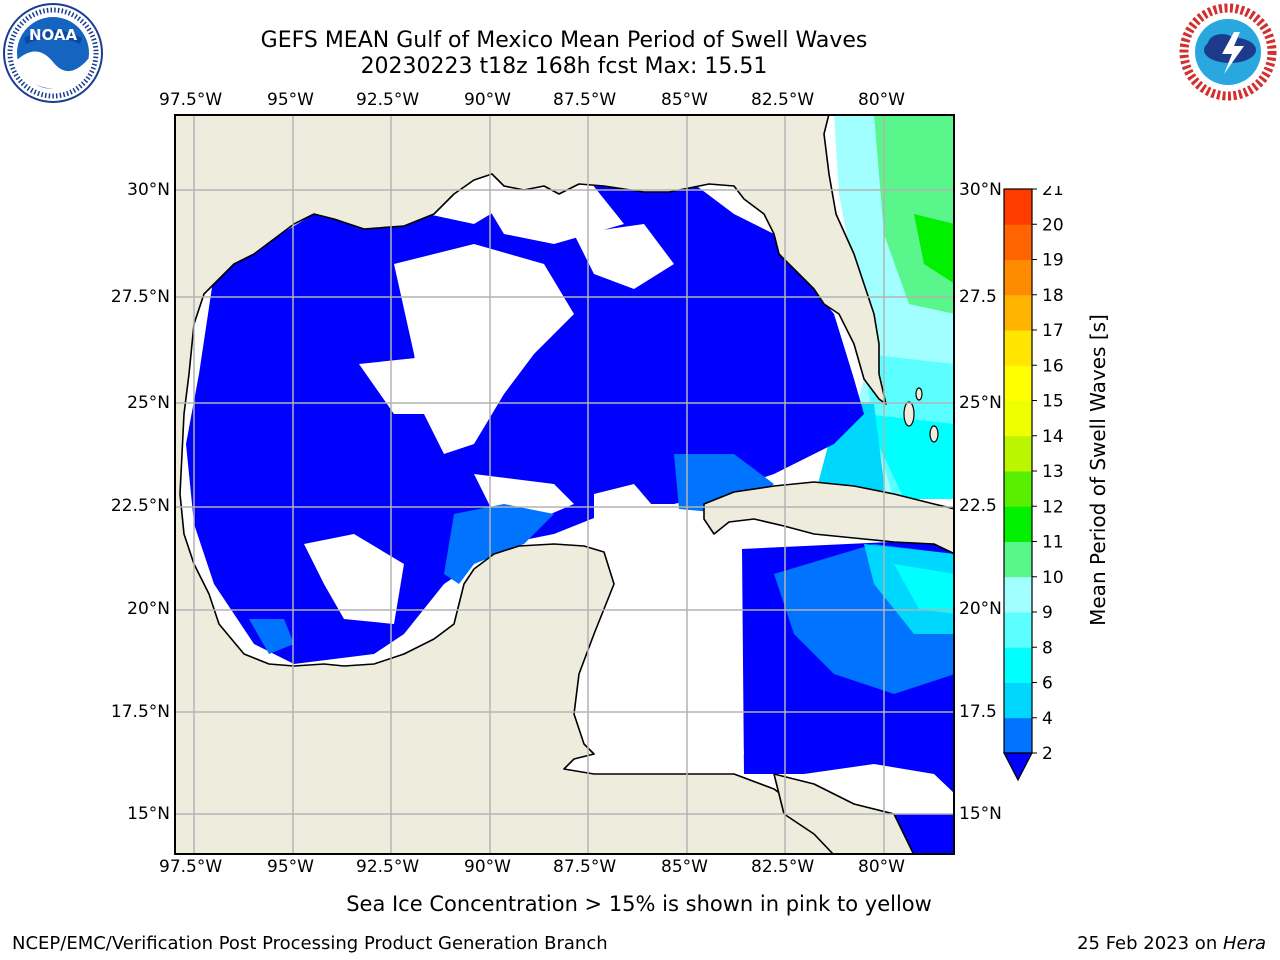  What do you see at coordinates (1053, 507) in the screenshot?
I see `colorbar-tick-label: 12` at bounding box center [1053, 507].